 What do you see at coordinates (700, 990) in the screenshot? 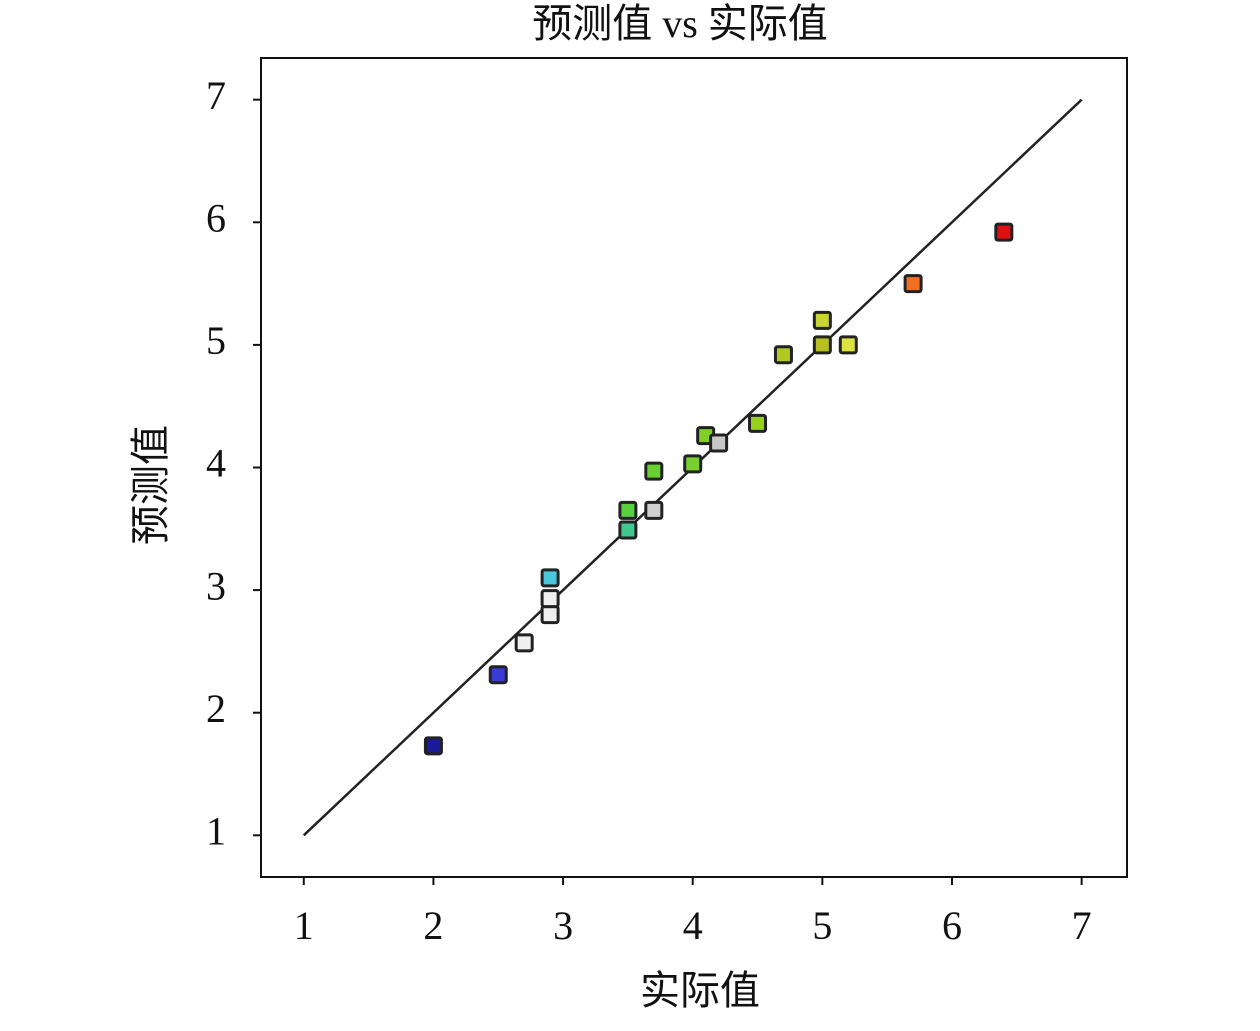
I see `x-axis-label: 实际值` at bounding box center [700, 990].